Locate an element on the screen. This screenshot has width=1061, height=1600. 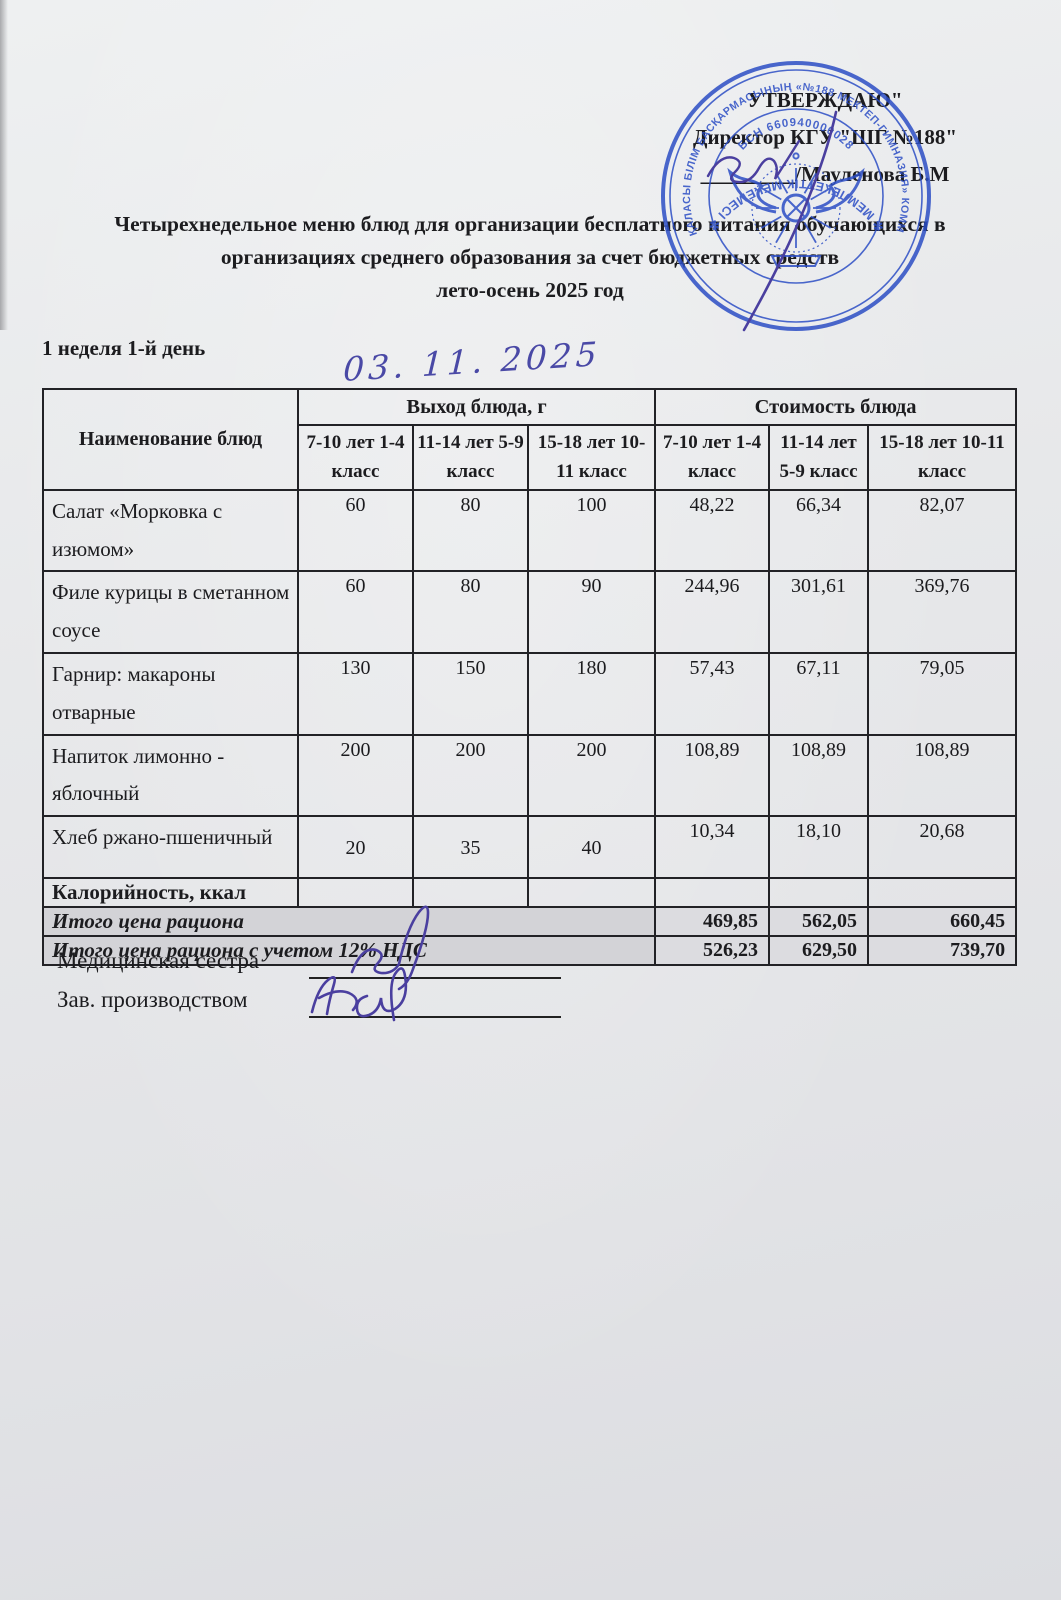
cost-value: 18,10 is located at coordinates (819, 847).